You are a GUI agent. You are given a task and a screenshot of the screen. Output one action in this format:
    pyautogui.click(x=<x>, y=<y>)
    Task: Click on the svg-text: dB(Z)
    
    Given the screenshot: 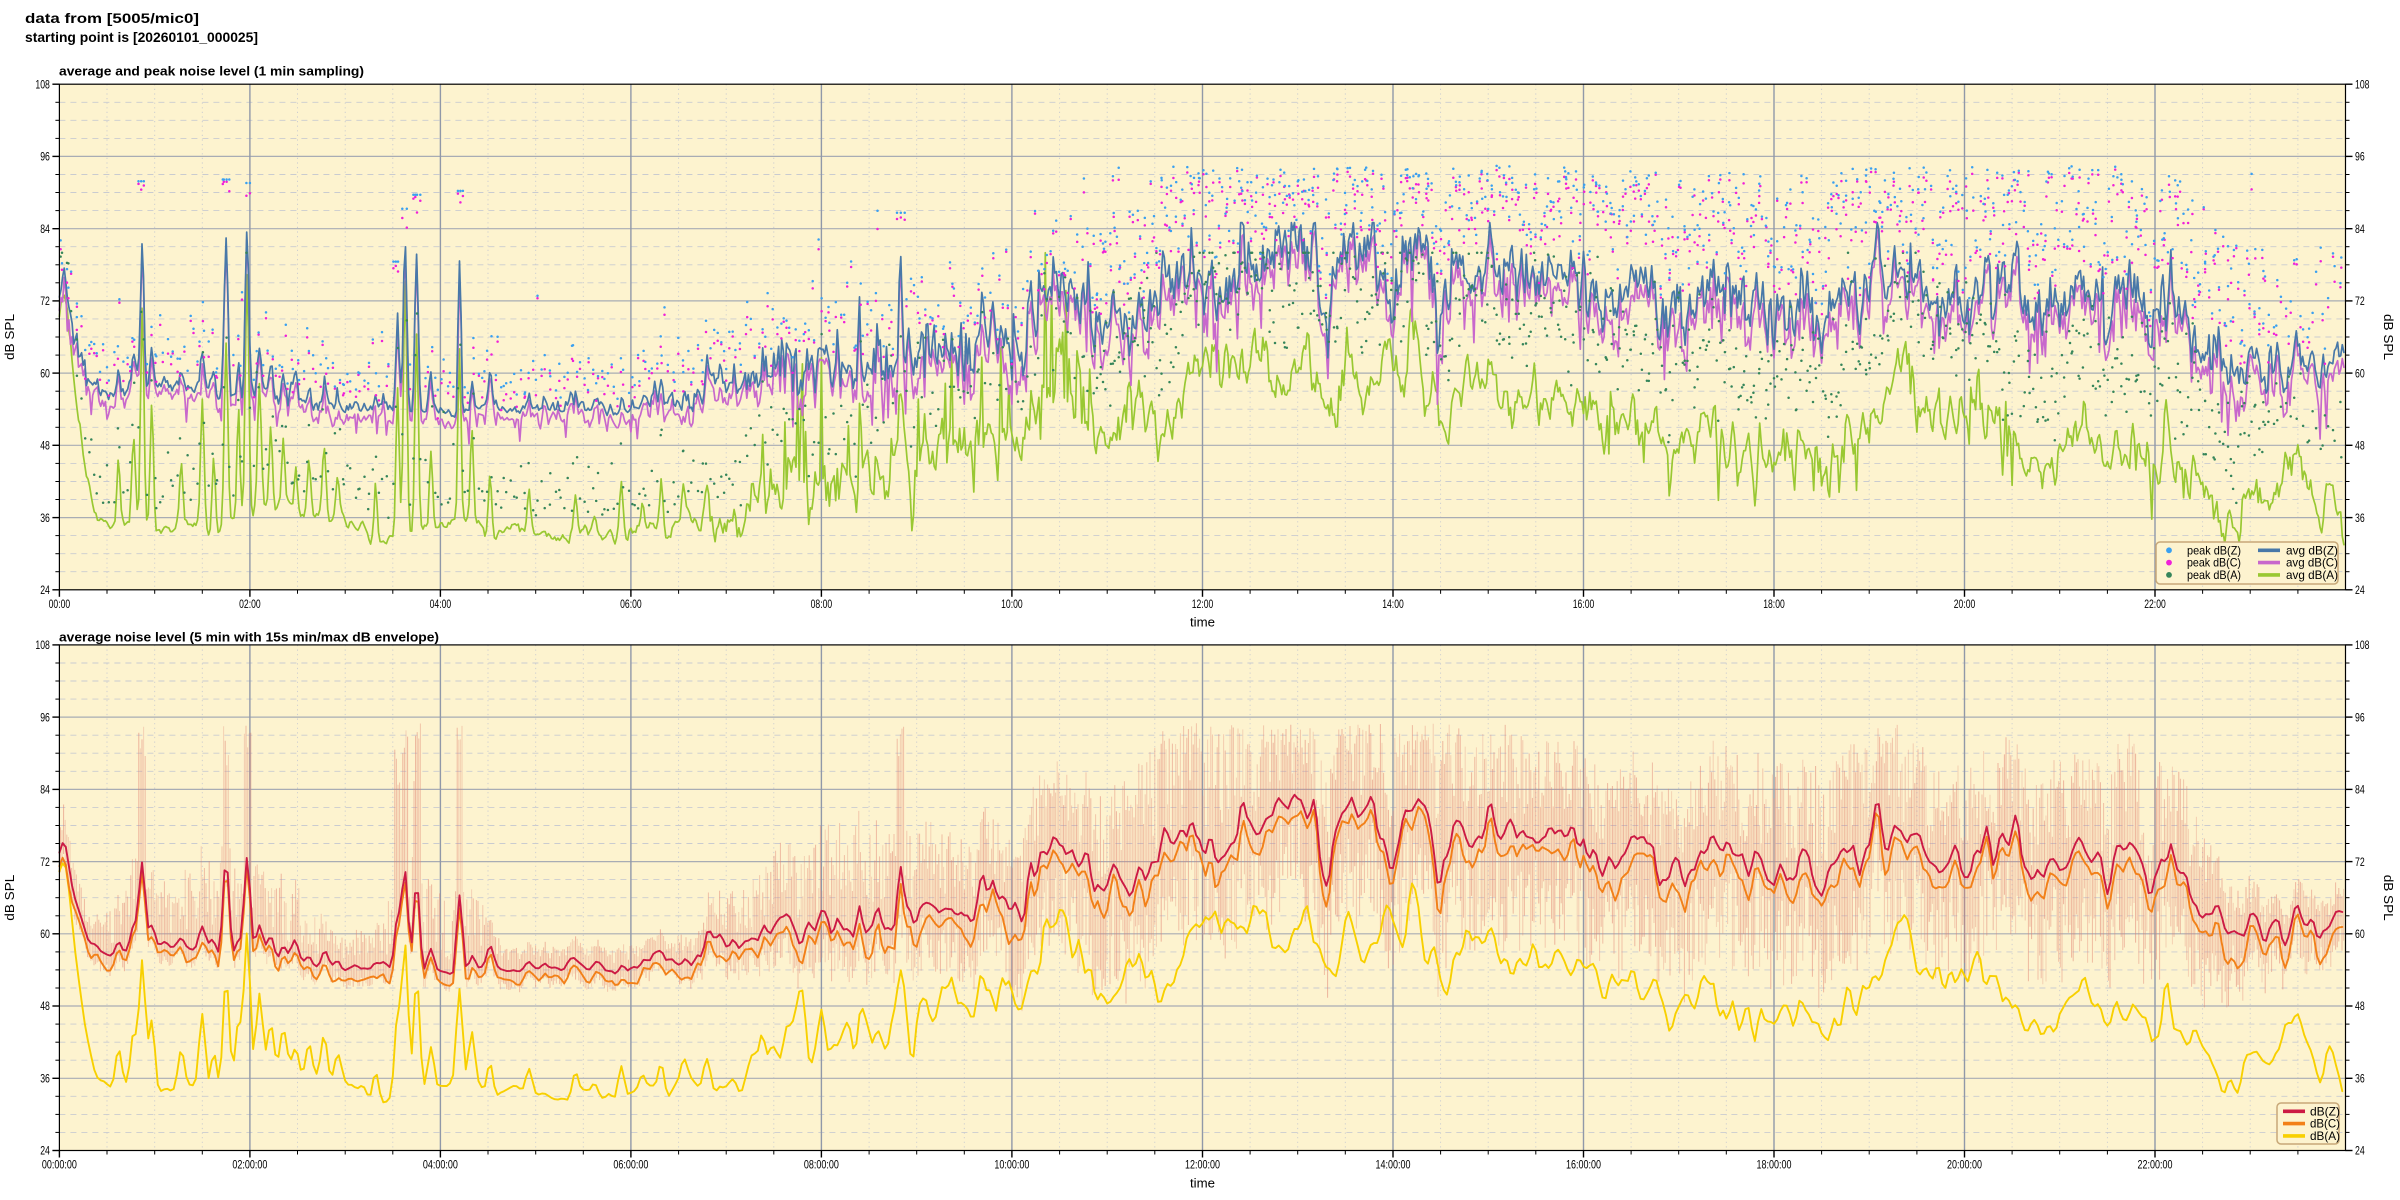 What is the action you would take?
    pyautogui.click(x=2325, y=1111)
    